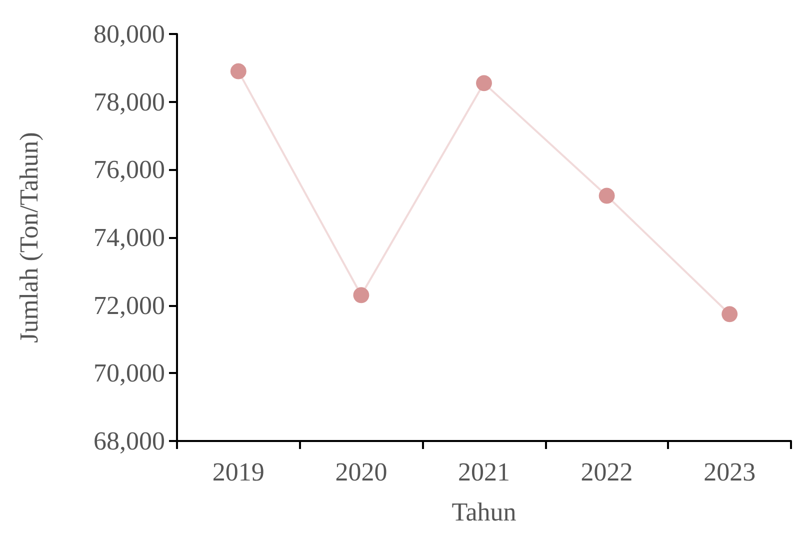 The width and height of the screenshot is (800, 546). Describe the element at coordinates (129, 373) in the screenshot. I see `y-tick-label: 70,000` at that location.